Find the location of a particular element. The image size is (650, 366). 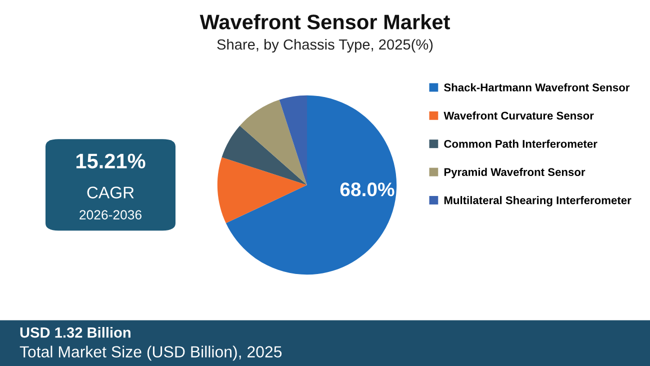

legend-label: Multilateral Shearing Interferometer is located at coordinates (538, 201).